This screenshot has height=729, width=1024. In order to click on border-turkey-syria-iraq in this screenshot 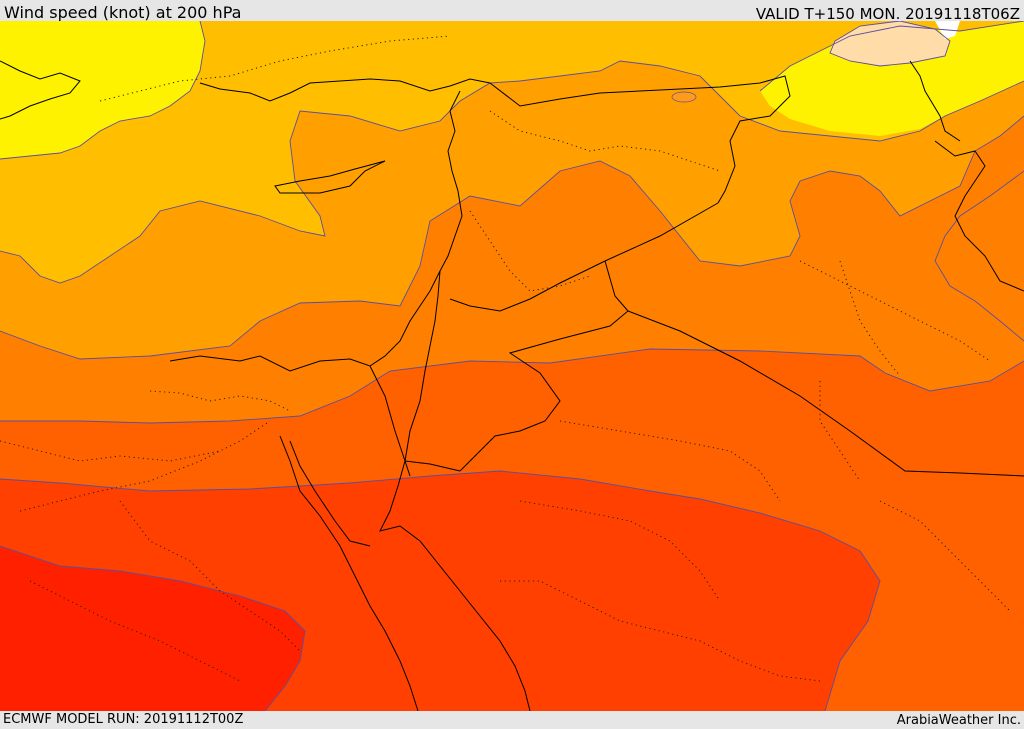, I will do `click(640, 139)`.